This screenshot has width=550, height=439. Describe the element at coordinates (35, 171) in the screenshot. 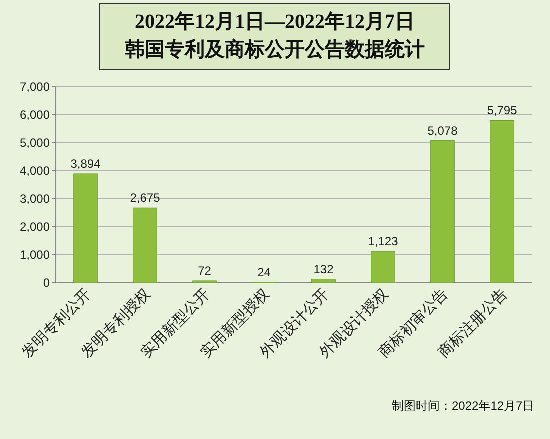

I see `y-tick-label: 4,000` at that location.